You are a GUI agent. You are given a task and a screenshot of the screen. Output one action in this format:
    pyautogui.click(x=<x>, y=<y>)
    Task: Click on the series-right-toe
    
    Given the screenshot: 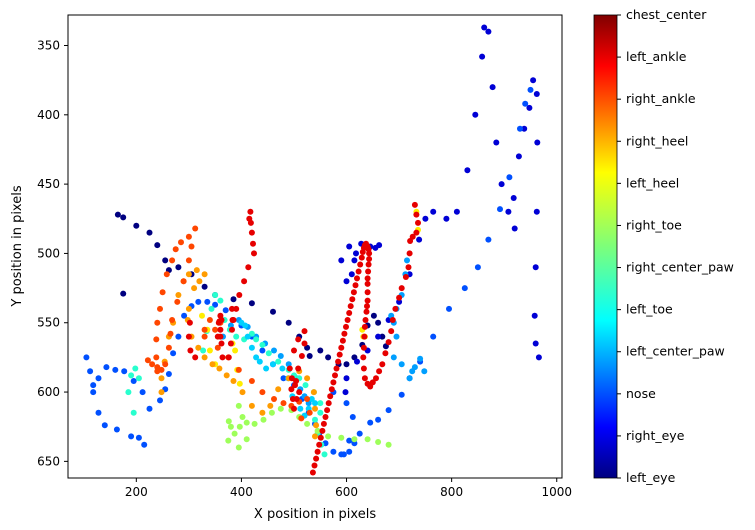 What is the action you would take?
    pyautogui.click(x=308, y=426)
    